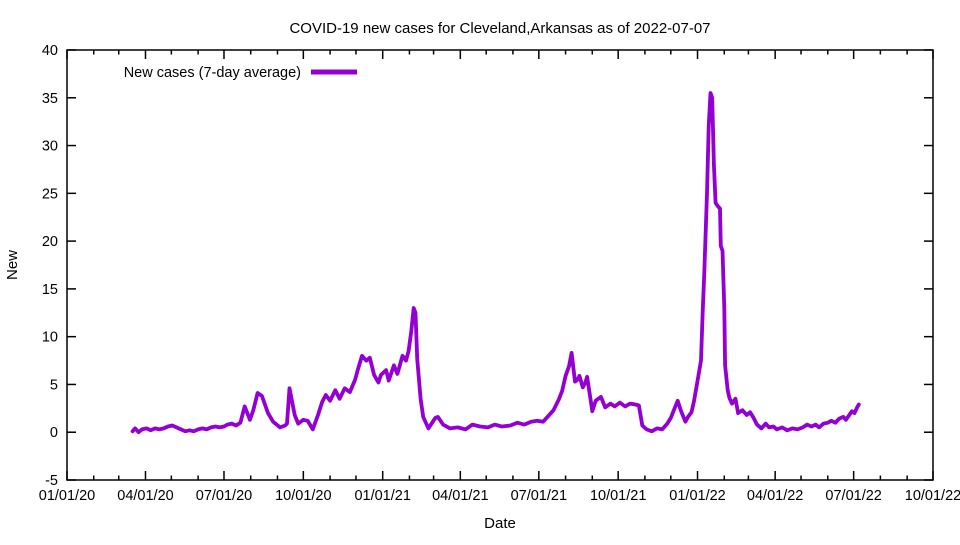  I want to click on x-tick-label: 04/01/21, so click(460, 496).